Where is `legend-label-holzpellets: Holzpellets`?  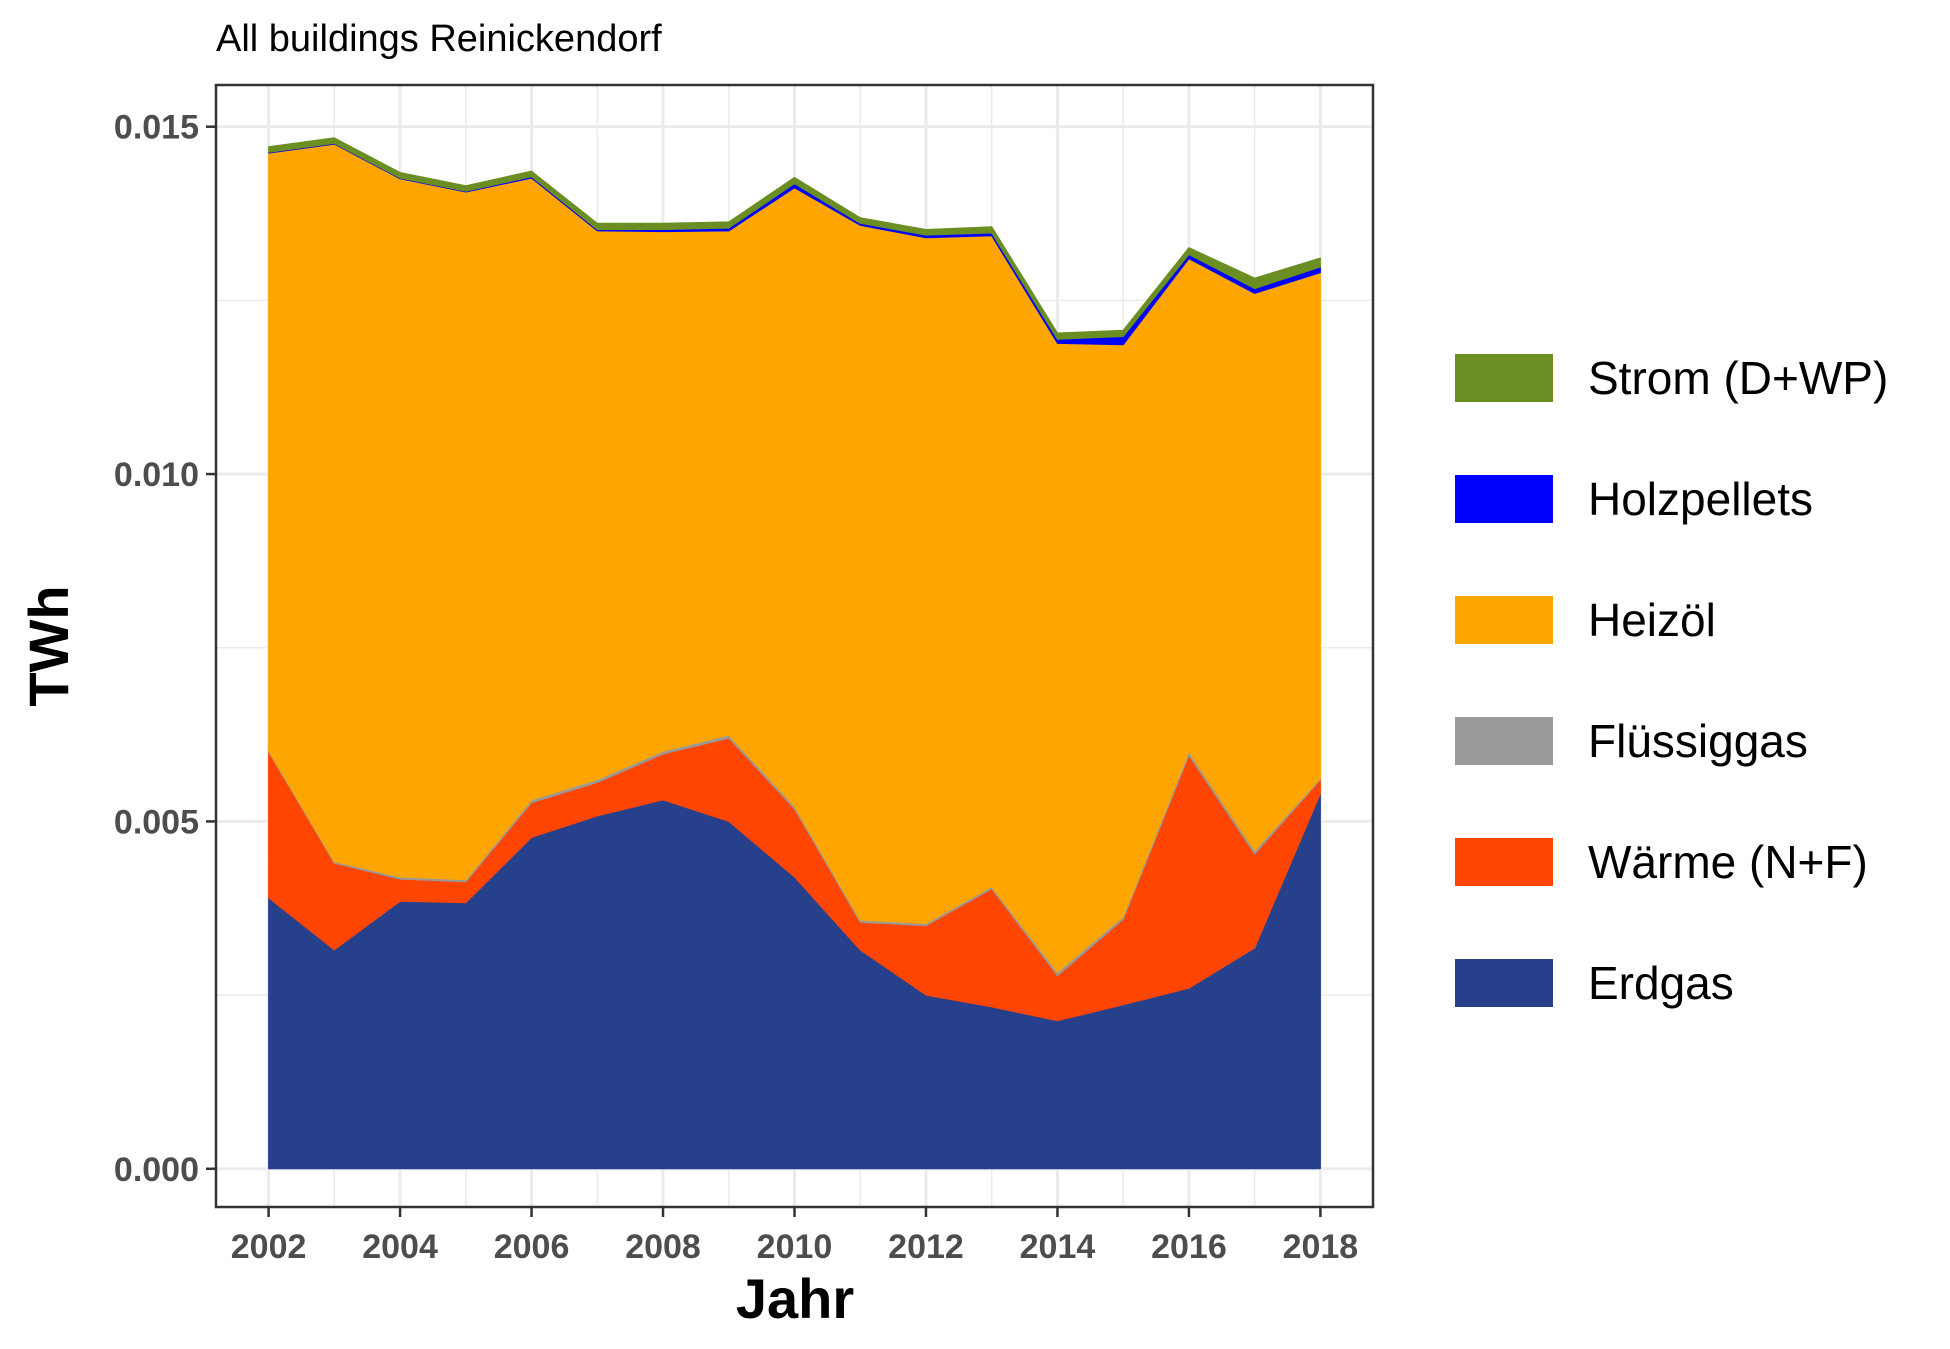
legend-label-holzpellets: Holzpellets is located at coordinates (1700, 499).